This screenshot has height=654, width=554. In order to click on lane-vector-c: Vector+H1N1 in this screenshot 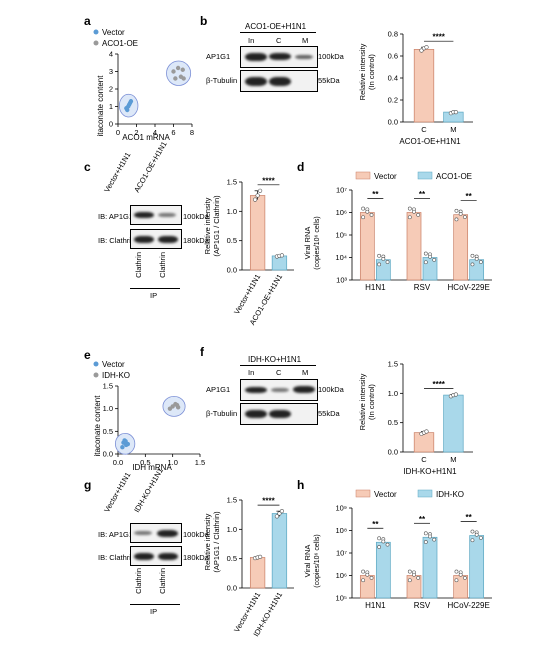, I will do `click(117, 172)`.